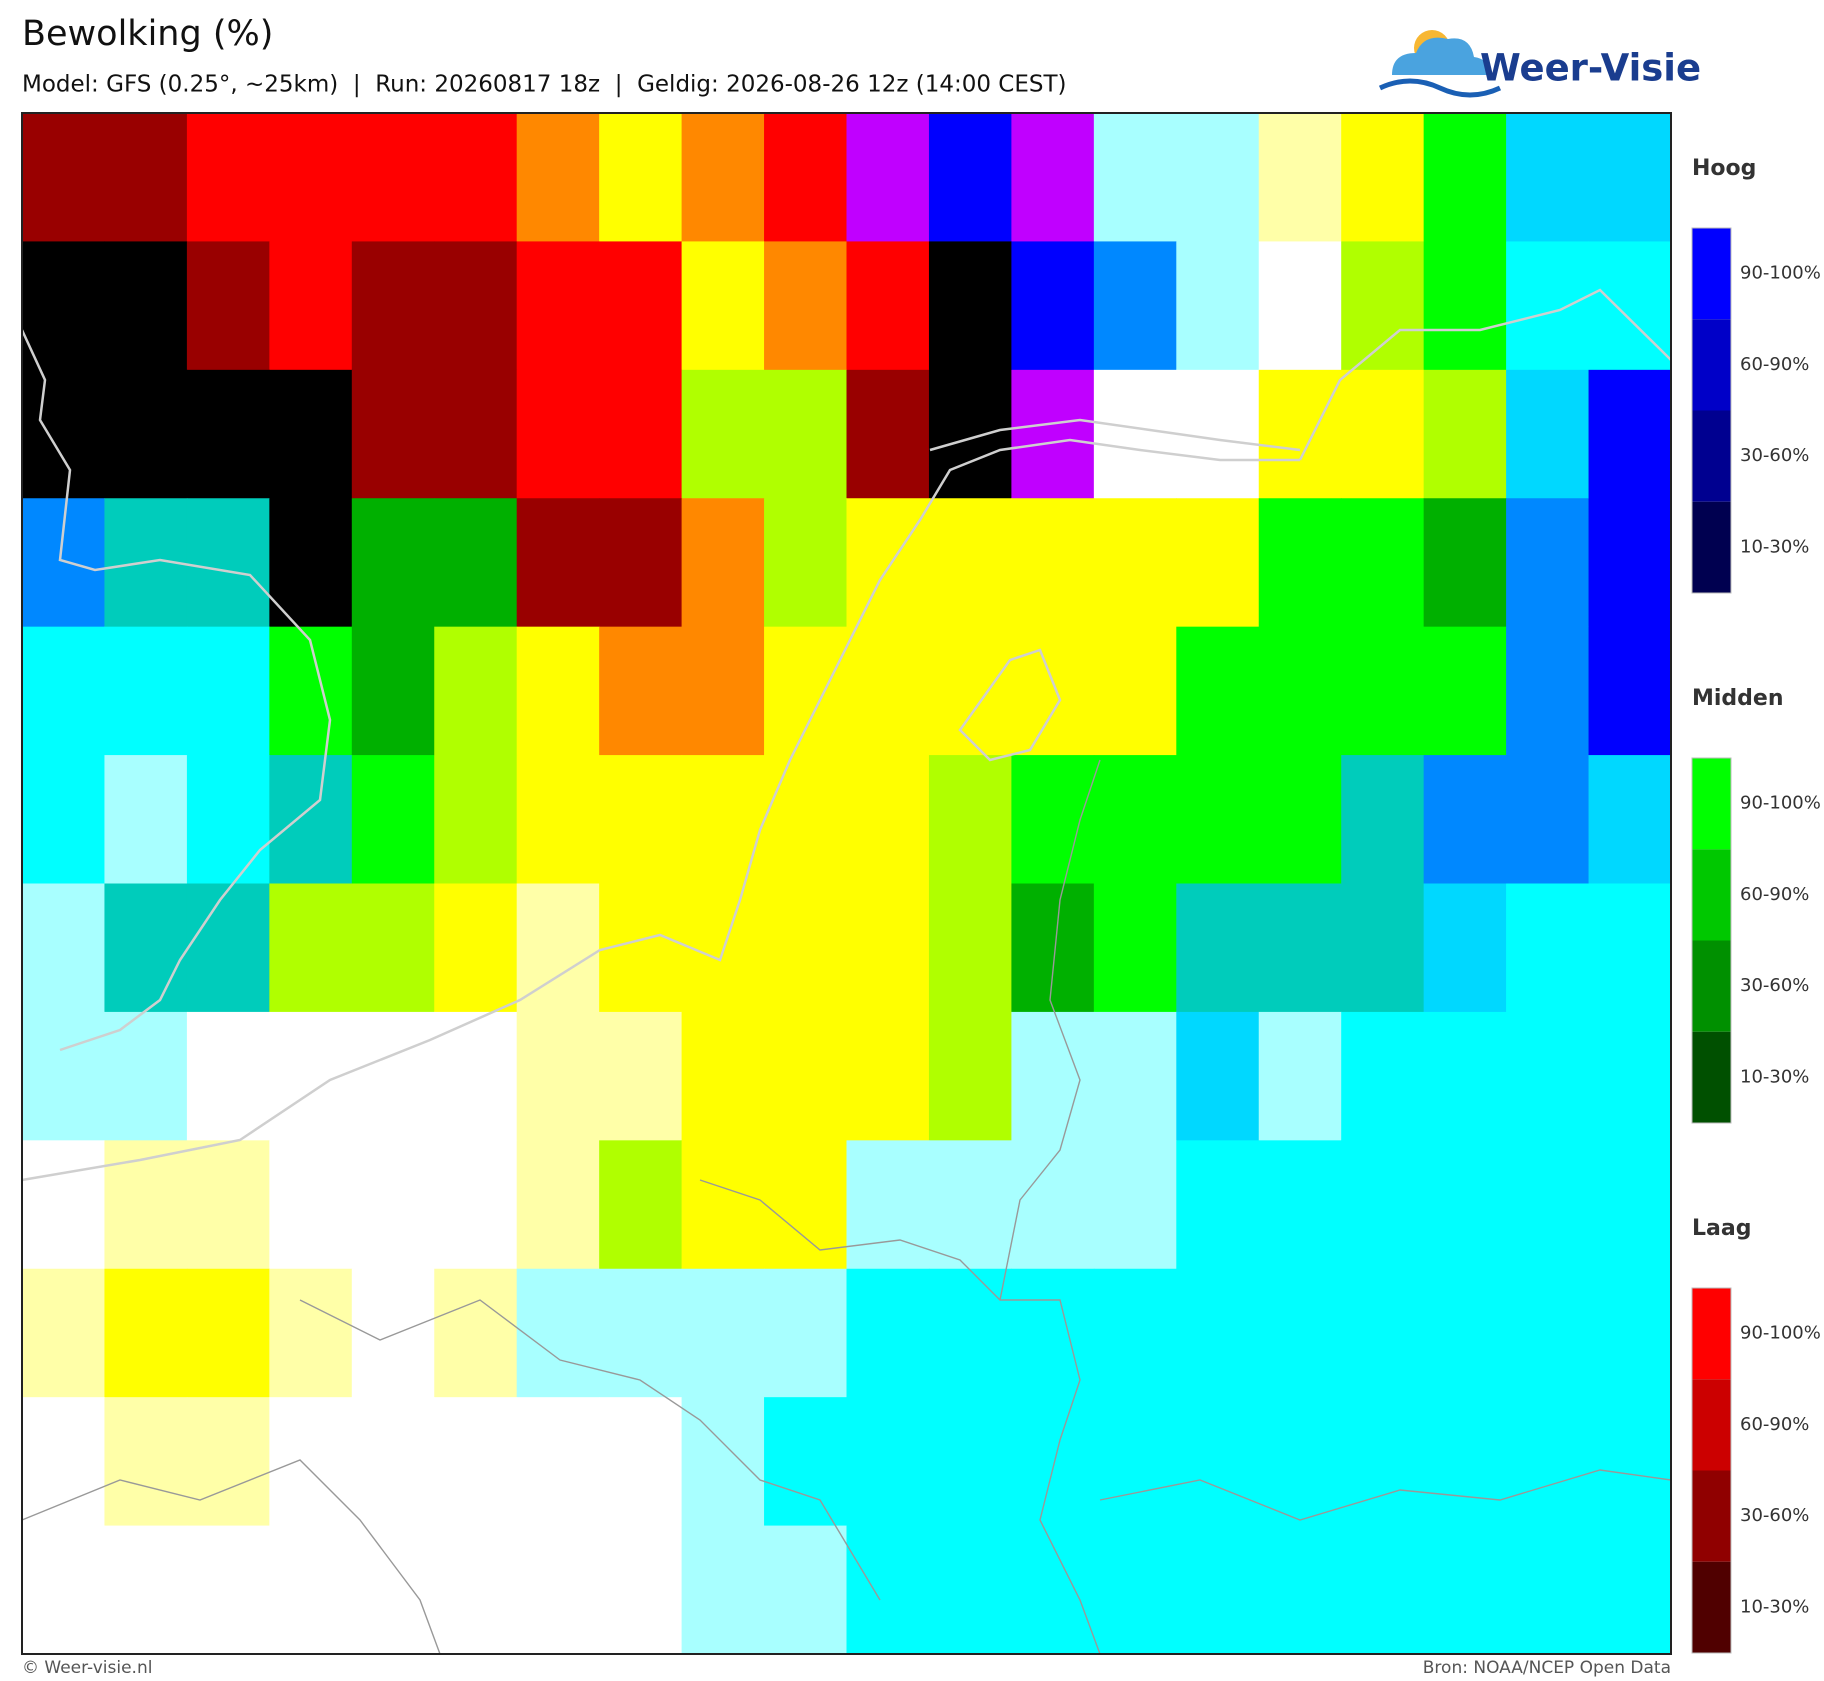 This screenshot has height=1681, width=1824. Describe the element at coordinates (1724, 168) in the screenshot. I see `legend-title: Hoog` at that location.